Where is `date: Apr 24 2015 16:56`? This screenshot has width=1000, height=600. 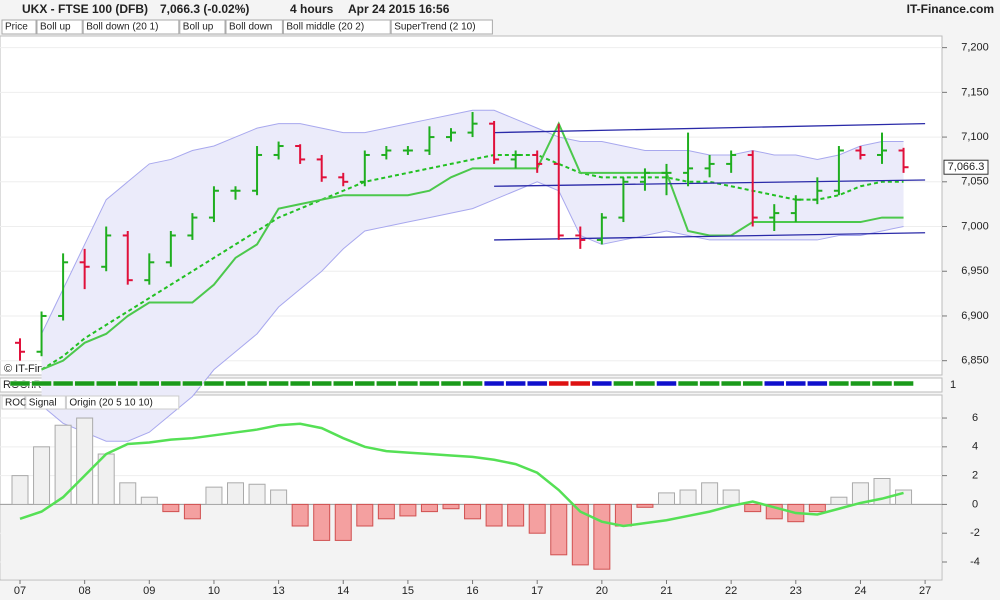
date: Apr 24 2015 16:56 is located at coordinates (399, 9).